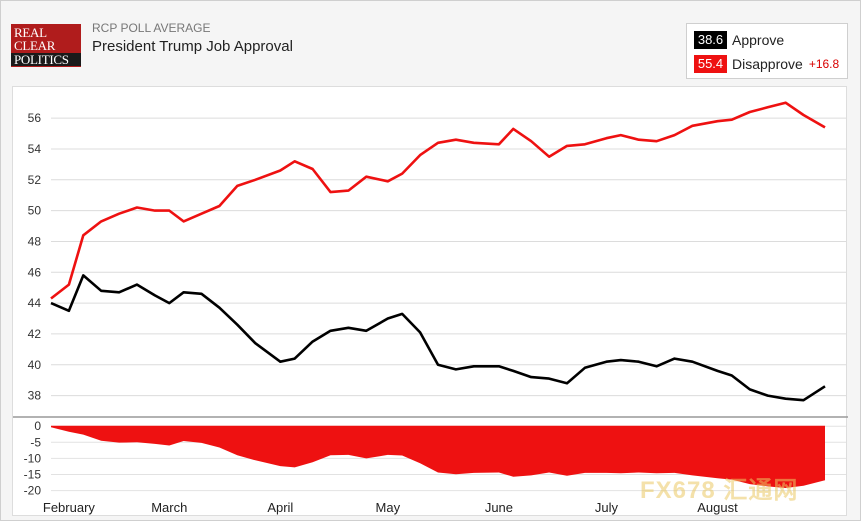 This screenshot has height=521, width=861. I want to click on logo-line-1: REAL, so click(30, 32).